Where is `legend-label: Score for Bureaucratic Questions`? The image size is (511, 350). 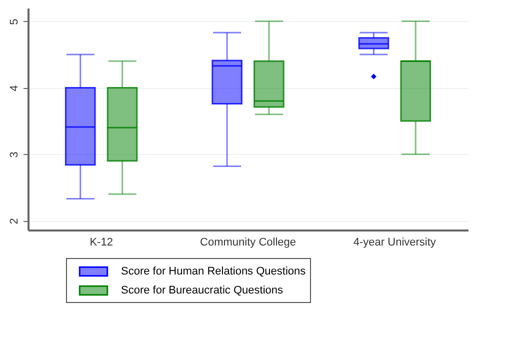 legend-label: Score for Bureaucratic Questions is located at coordinates (202, 290).